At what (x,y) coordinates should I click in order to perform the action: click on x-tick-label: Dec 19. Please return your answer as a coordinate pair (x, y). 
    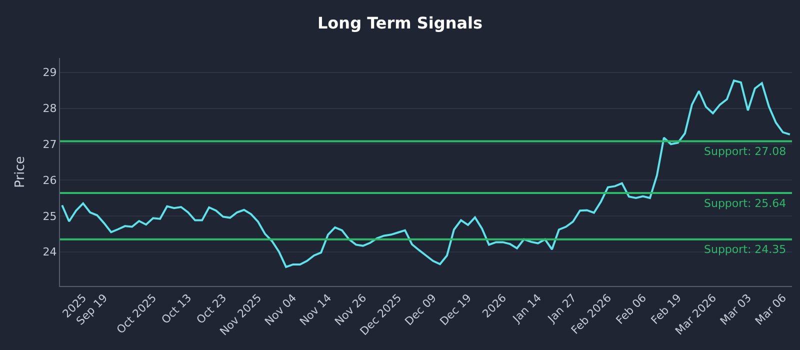
    Looking at the image, I should click on (455, 310).